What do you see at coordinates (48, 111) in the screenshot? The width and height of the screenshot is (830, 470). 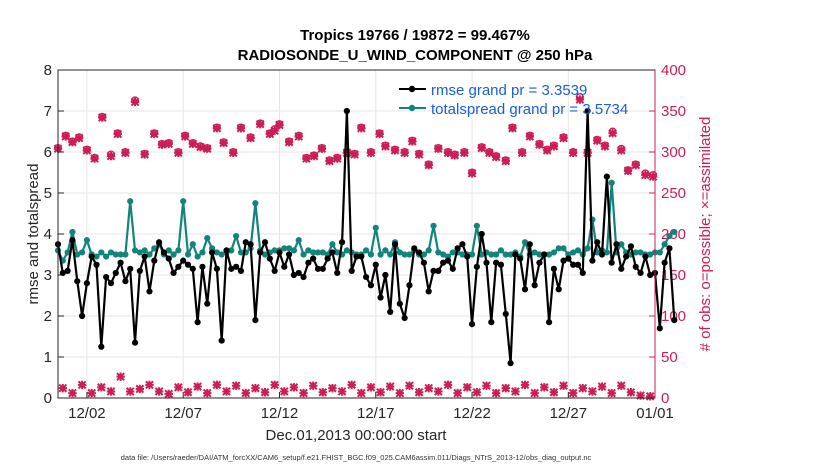 I see `y-tick-label-left: 7` at bounding box center [48, 111].